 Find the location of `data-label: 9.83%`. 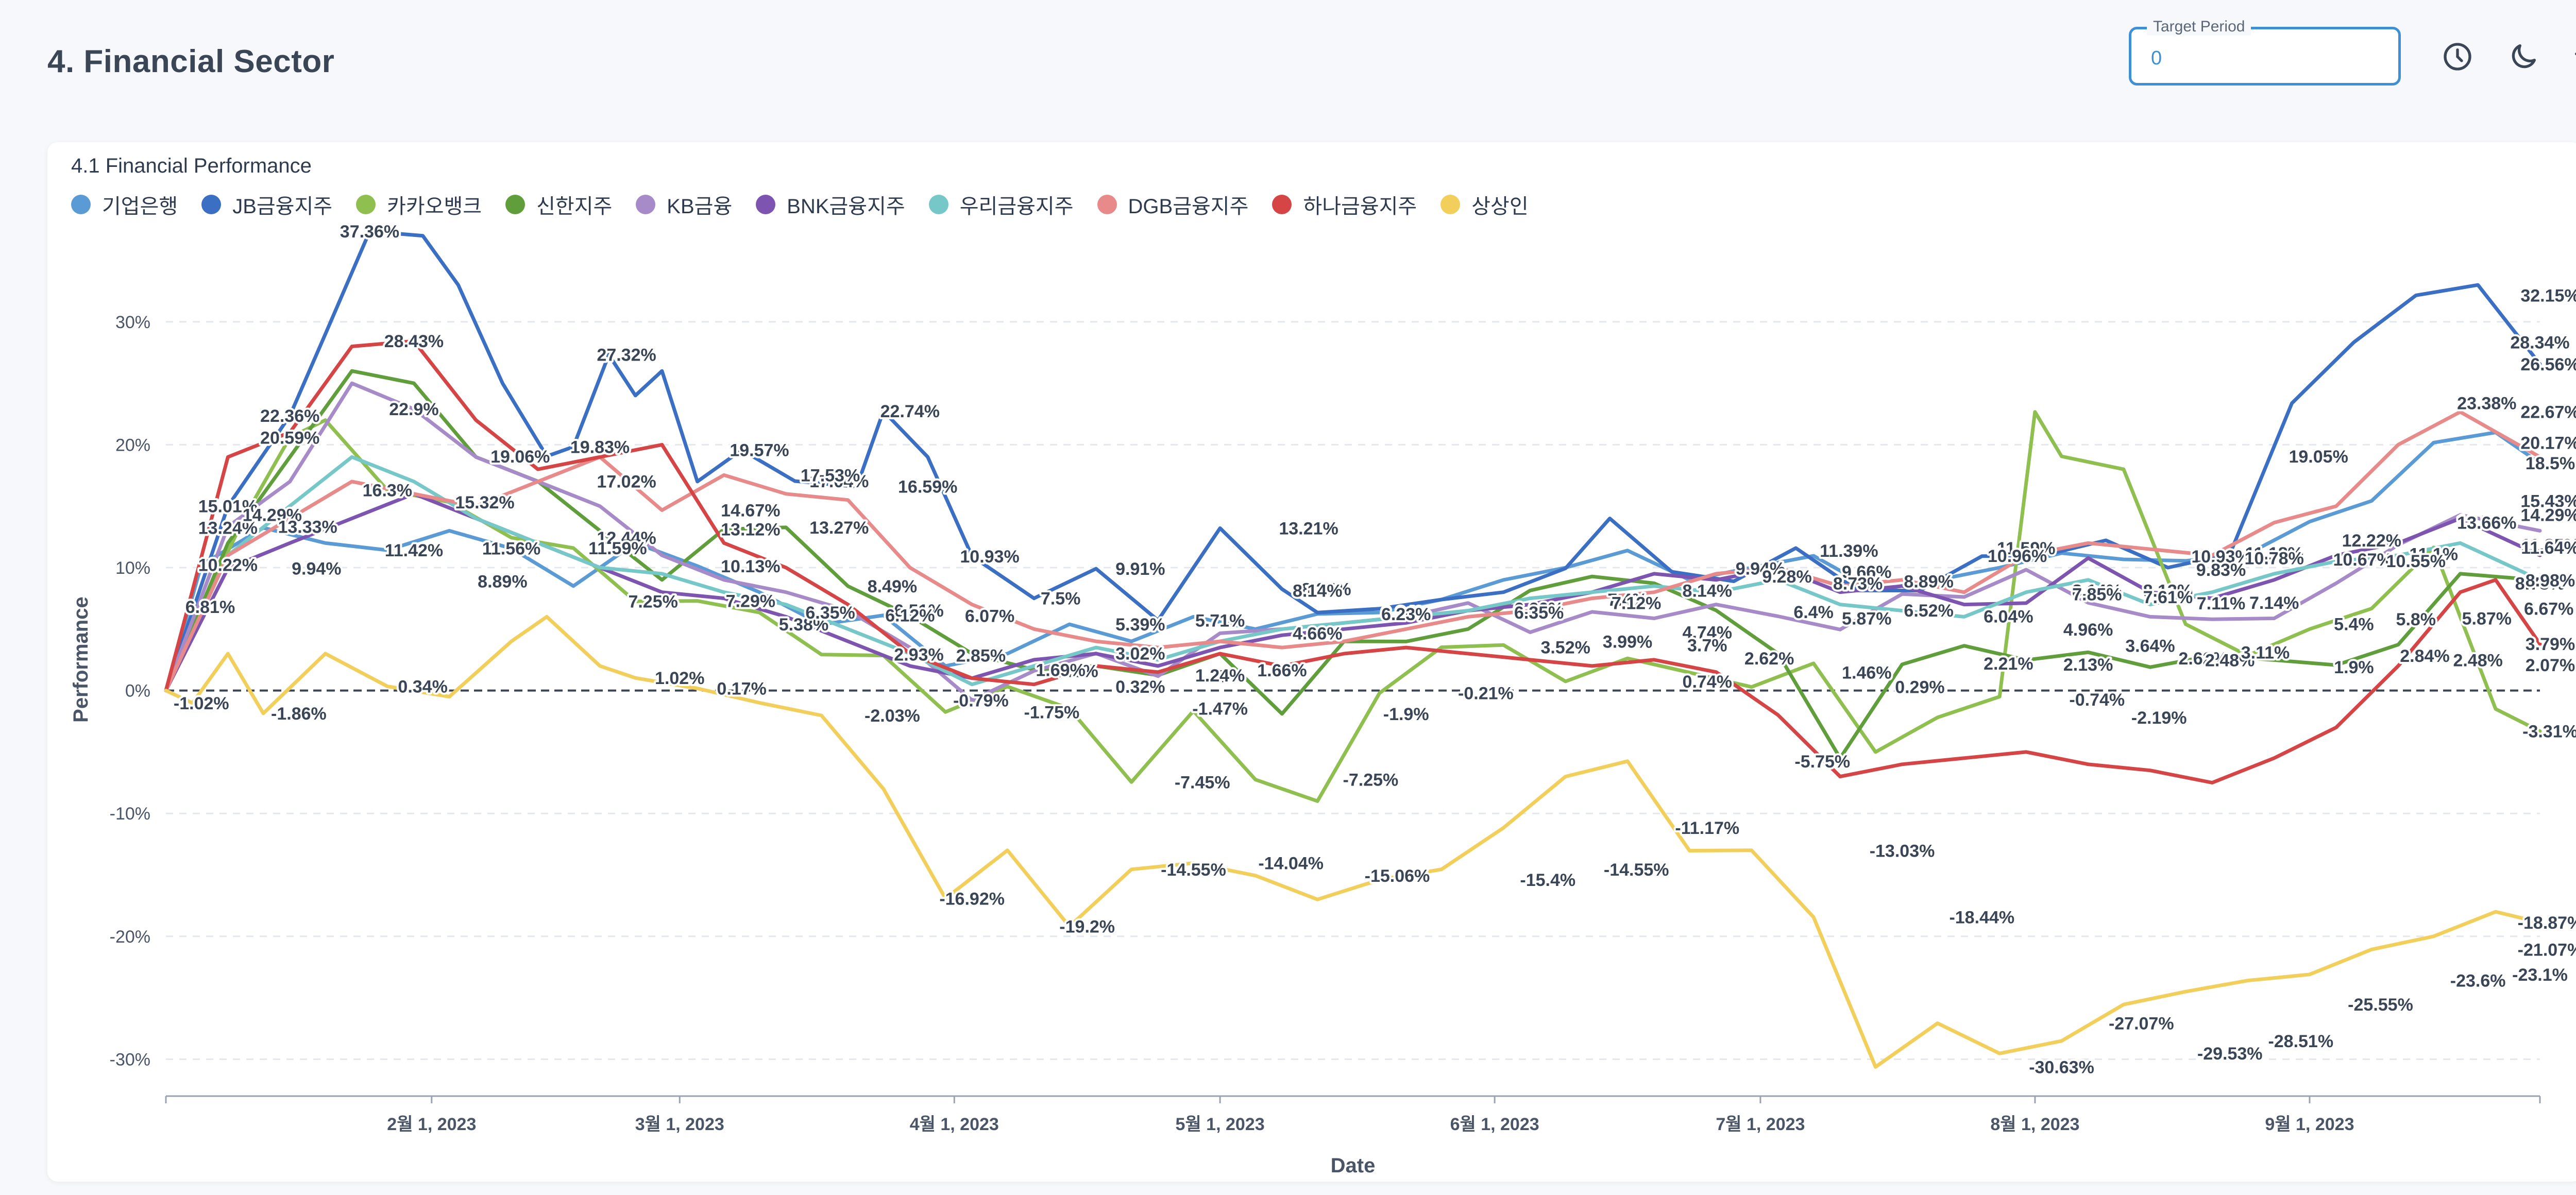

data-label: 9.83% is located at coordinates (2221, 570).